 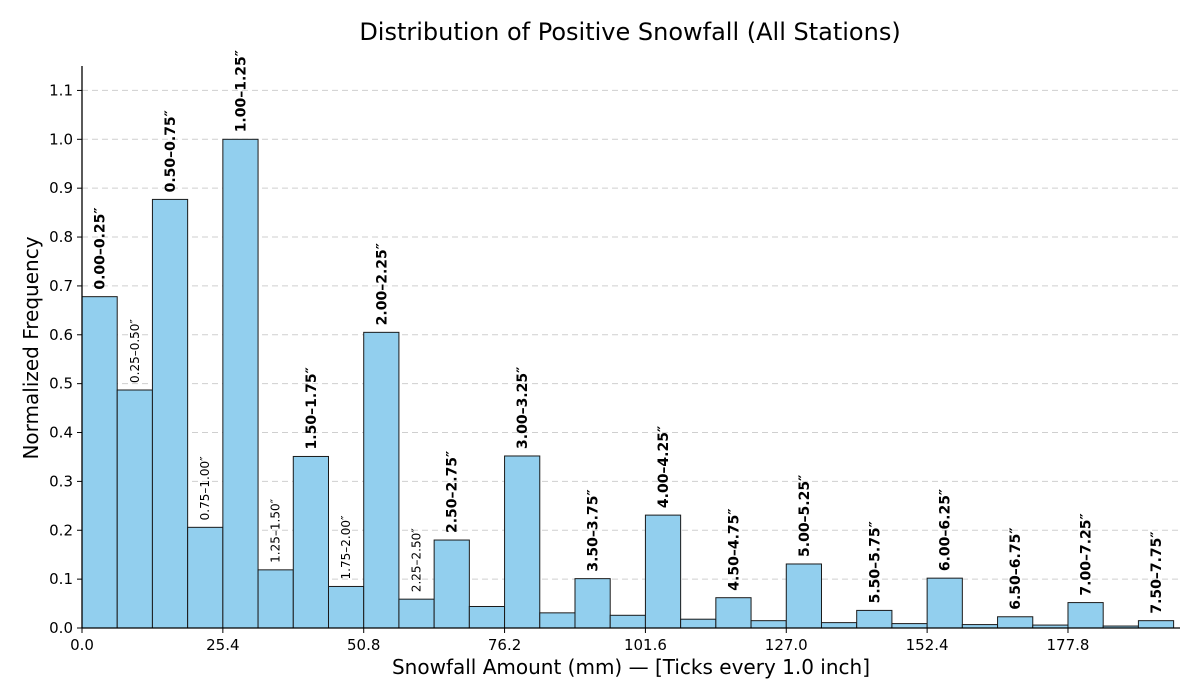 I want to click on bar-label-14: 3.50–3.75″, so click(x=594, y=530).